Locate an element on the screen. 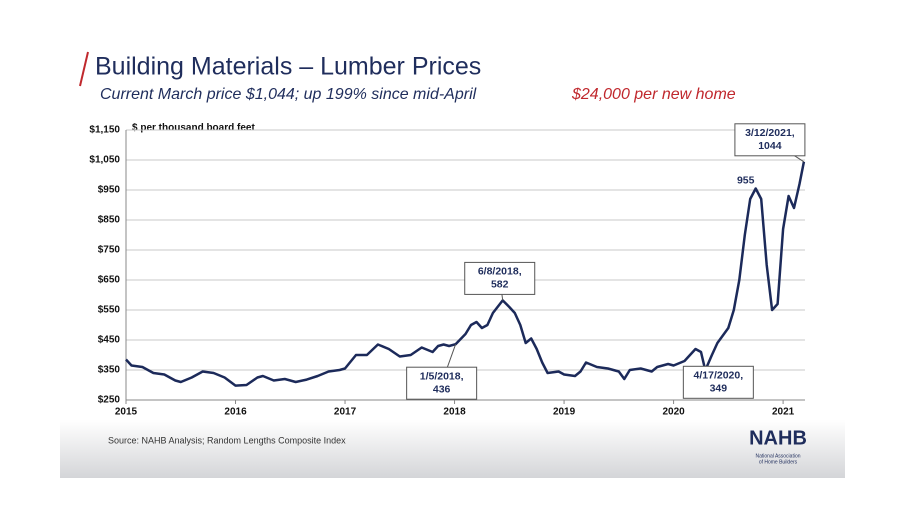 Image resolution: width=900 pixels, height=525 pixels. annotation-label: 349 is located at coordinates (719, 389).